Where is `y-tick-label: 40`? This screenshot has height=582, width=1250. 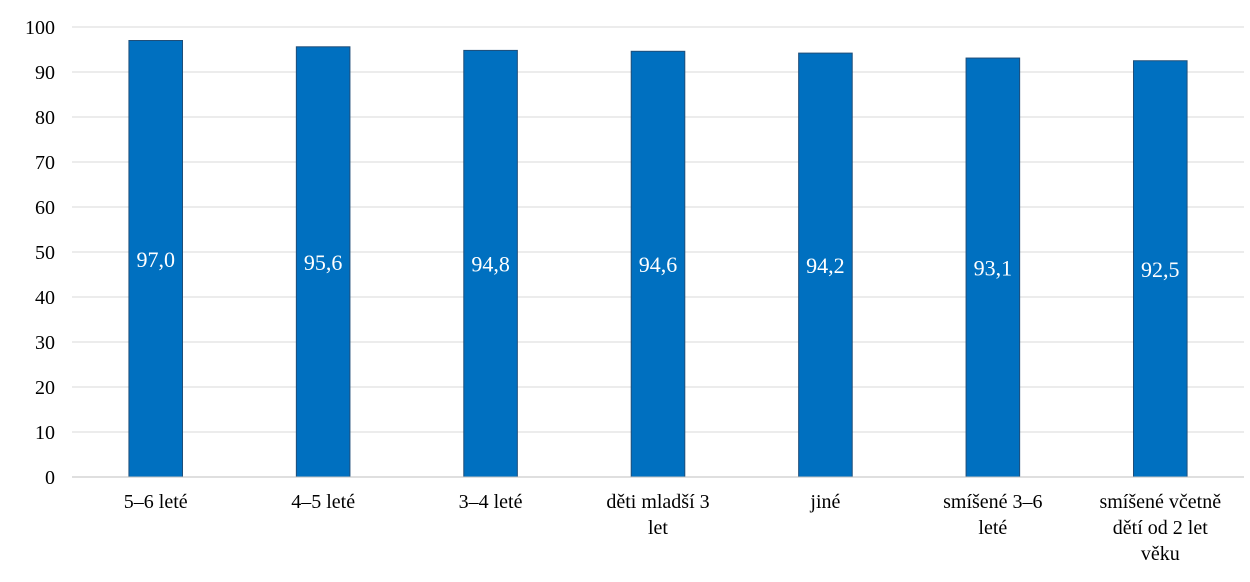 y-tick-label: 40 is located at coordinates (45, 298).